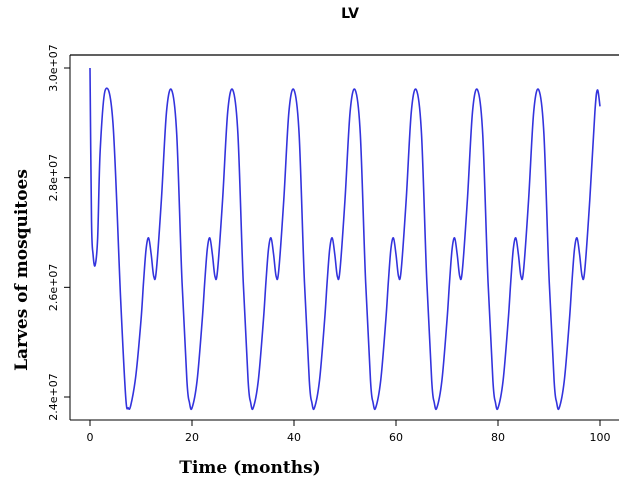 This screenshot has height=495, width=619. I want to click on x-tick-label: 60, so click(396, 437).